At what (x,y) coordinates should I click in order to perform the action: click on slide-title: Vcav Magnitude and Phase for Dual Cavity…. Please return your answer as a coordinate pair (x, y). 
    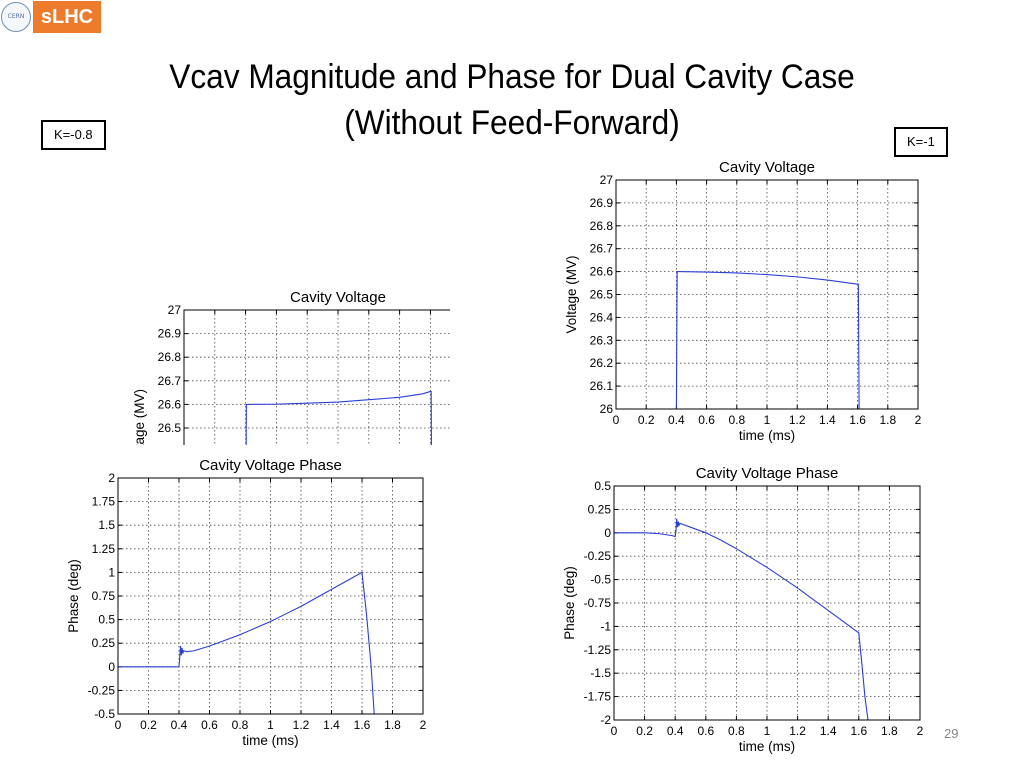
    Looking at the image, I should click on (512, 100).